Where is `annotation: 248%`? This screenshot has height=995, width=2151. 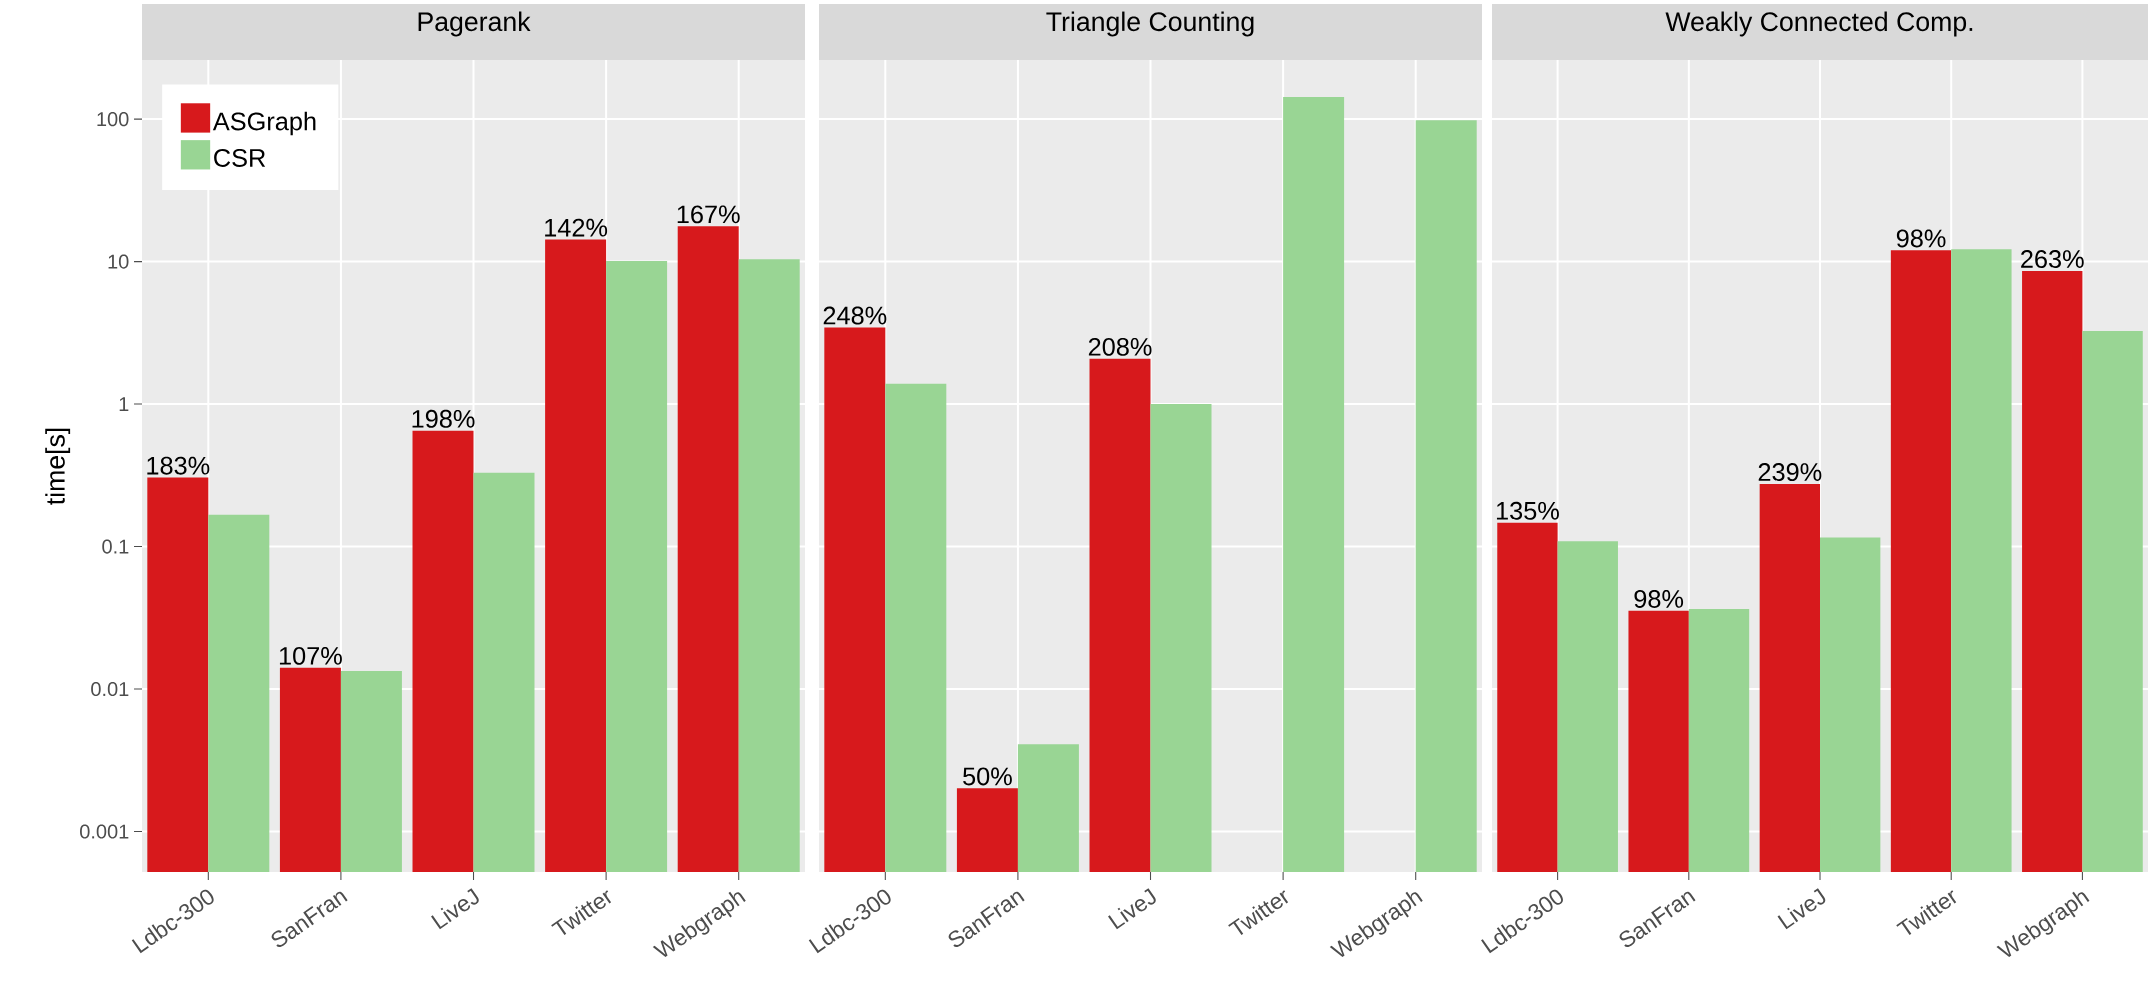
annotation: 248% is located at coordinates (855, 315).